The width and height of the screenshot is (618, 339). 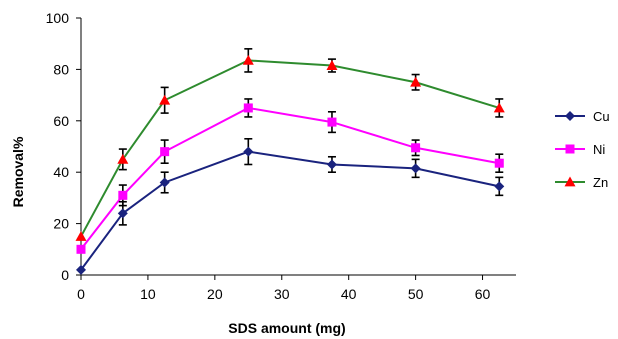 What do you see at coordinates (282, 294) in the screenshot?
I see `x-tick-label: 30` at bounding box center [282, 294].